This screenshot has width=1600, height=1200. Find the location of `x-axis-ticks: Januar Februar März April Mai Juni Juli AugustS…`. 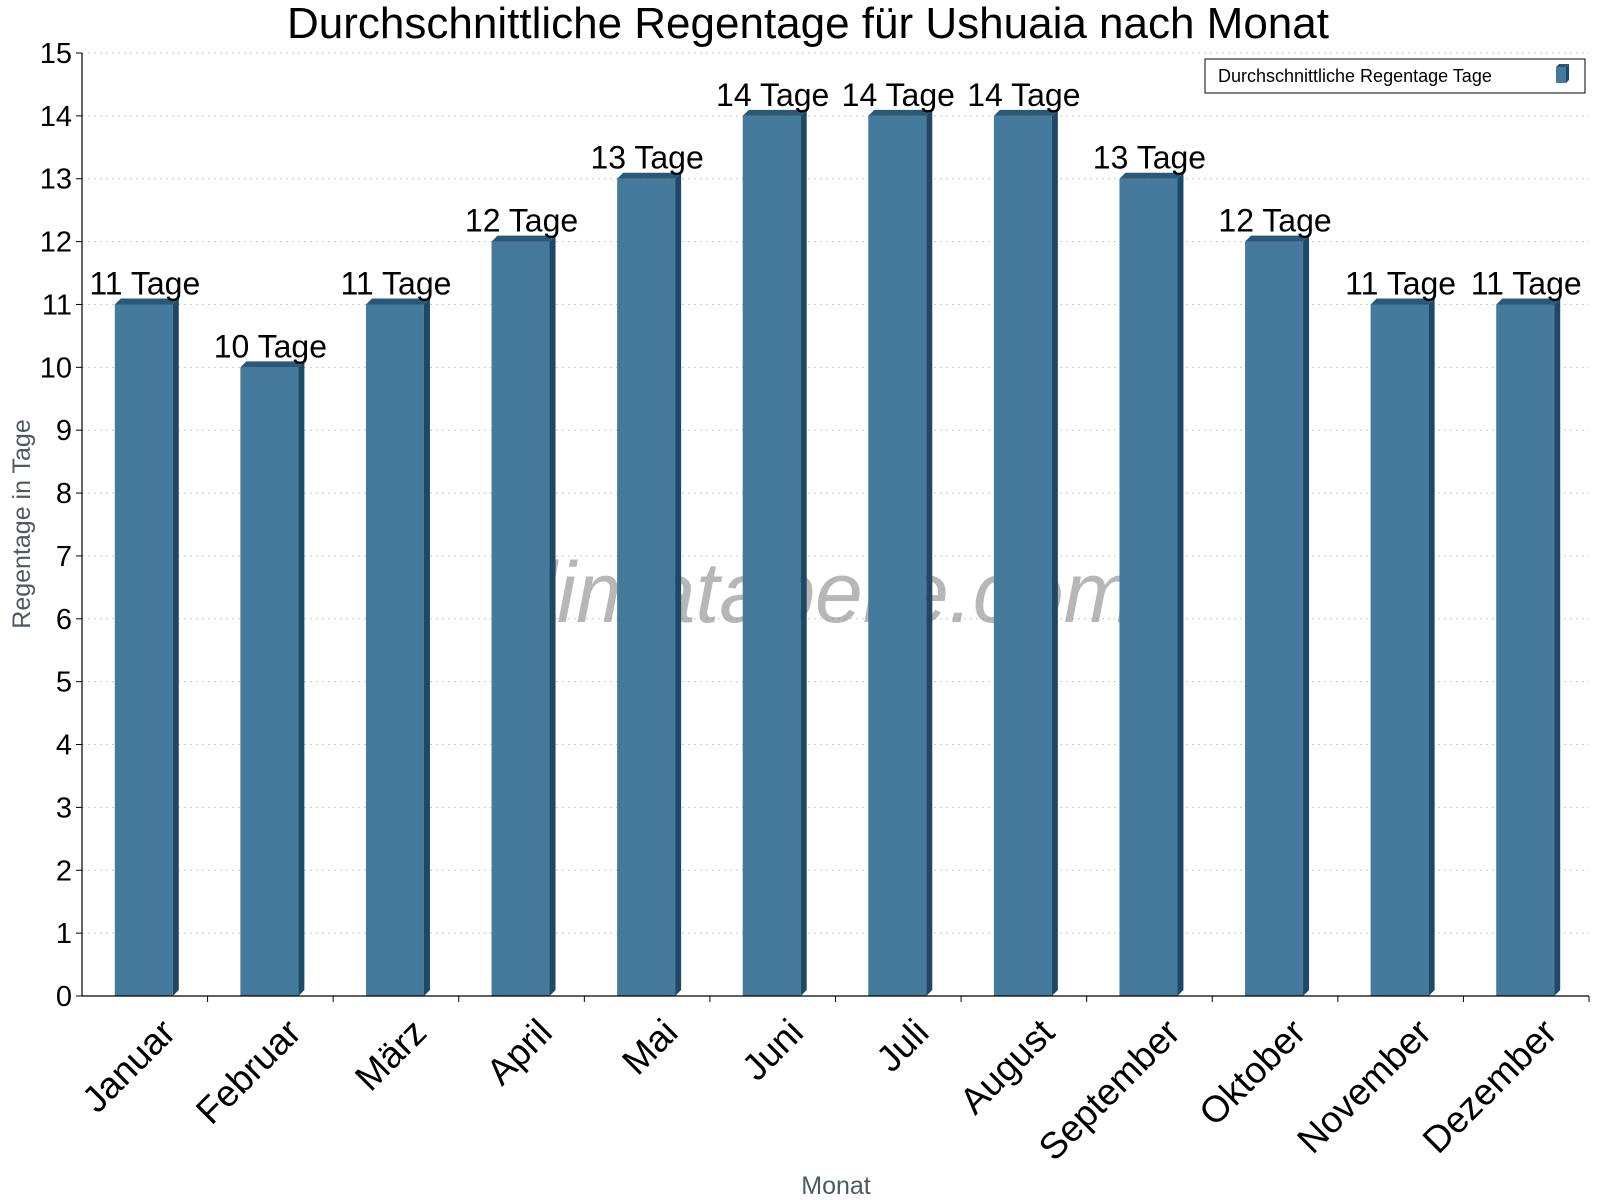

x-axis-ticks: Januar Februar März April Mai Juni Juli AugustS… is located at coordinates (832, 1082).